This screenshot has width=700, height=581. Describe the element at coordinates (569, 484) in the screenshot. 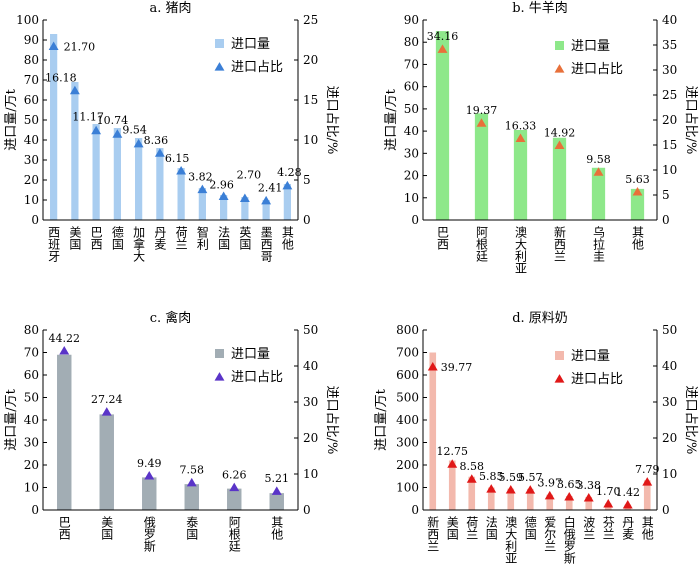

I see `data-label: 3.65` at that location.